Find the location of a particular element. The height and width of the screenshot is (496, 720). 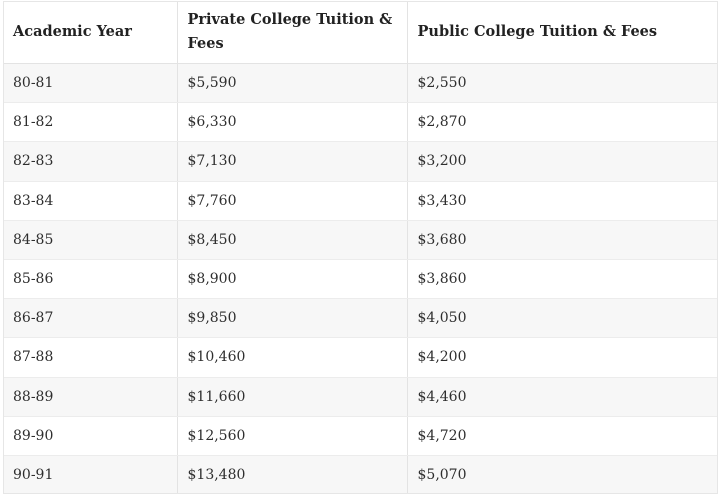

cell-private-tuition: $12,560 is located at coordinates (292, 436).